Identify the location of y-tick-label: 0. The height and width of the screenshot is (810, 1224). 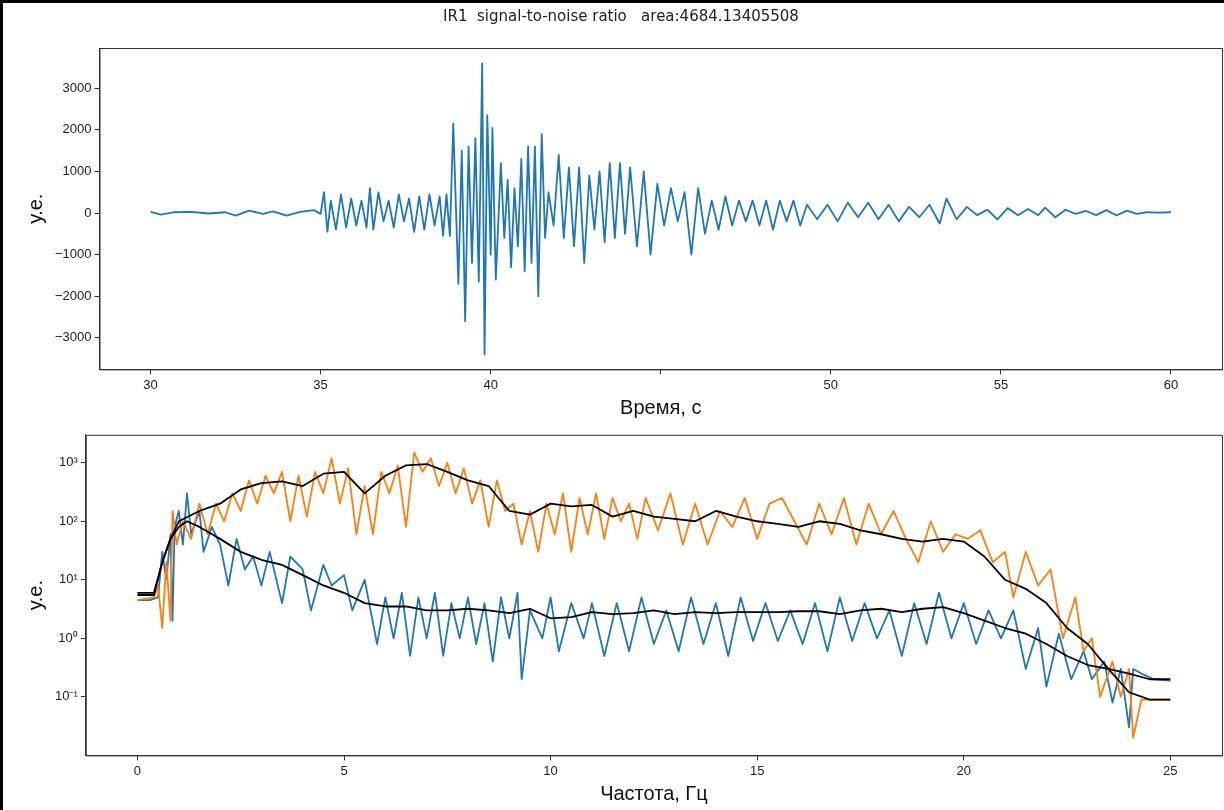
(88, 212).